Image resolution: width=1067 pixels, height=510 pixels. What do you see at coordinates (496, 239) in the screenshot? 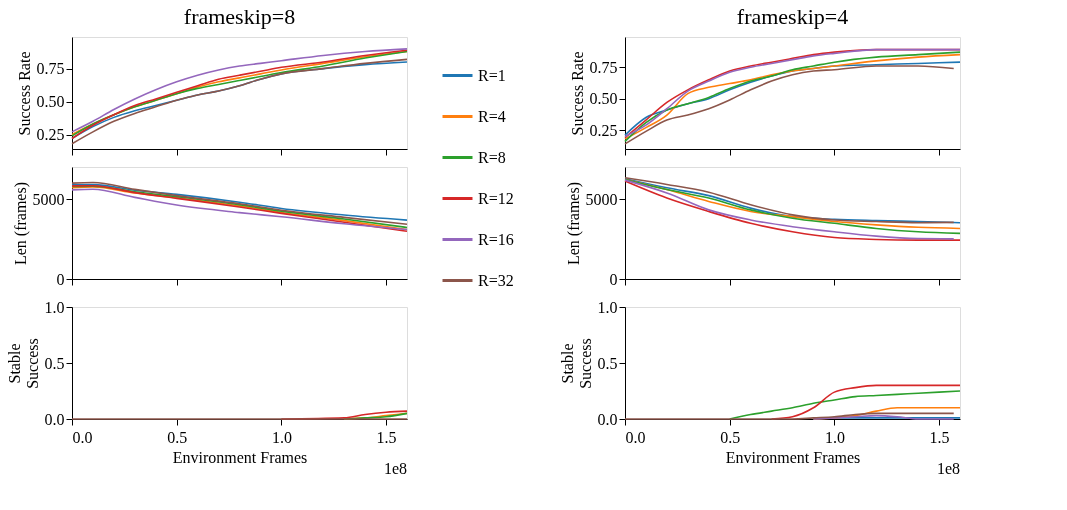
I see `legend-label: R=16` at bounding box center [496, 239].